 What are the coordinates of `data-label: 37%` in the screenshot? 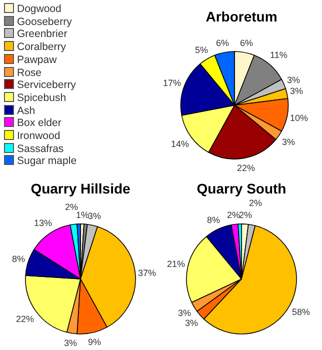 It's located at (147, 273).